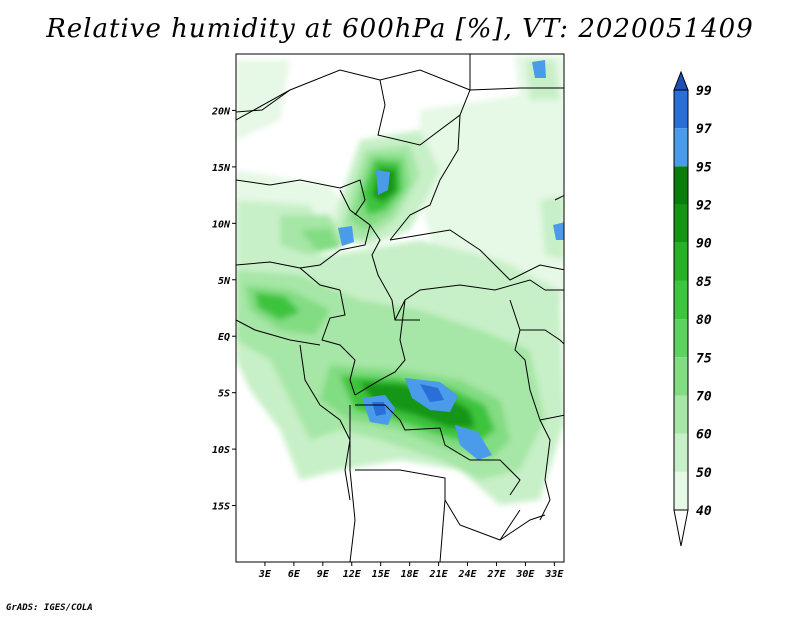 Image resolution: width=800 pixels, height=618 pixels. Describe the element at coordinates (294, 574) in the screenshot. I see `lon-tick-label: 6E` at that location.